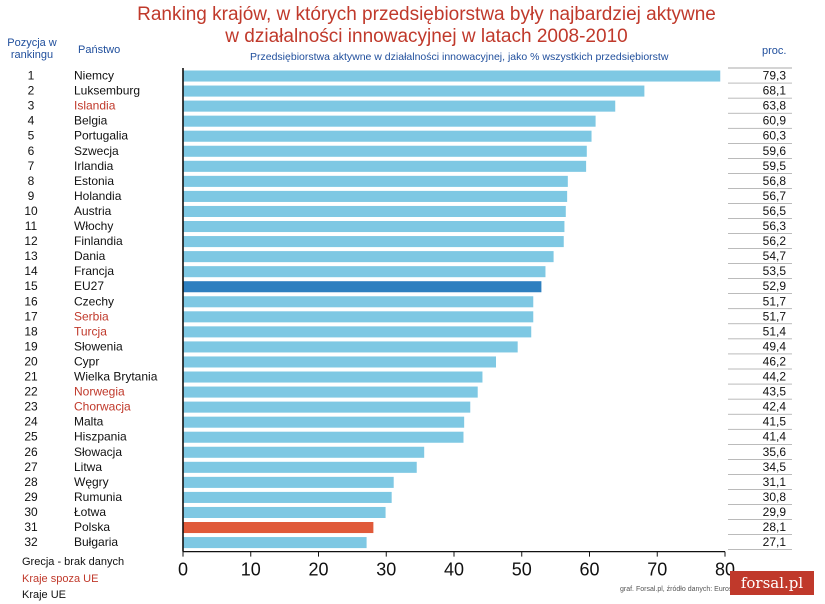 Image resolution: width=825 pixels, height=604 pixels. Describe the element at coordinates (31, 407) in the screenshot. I see `rank-label-23: 23` at that location.